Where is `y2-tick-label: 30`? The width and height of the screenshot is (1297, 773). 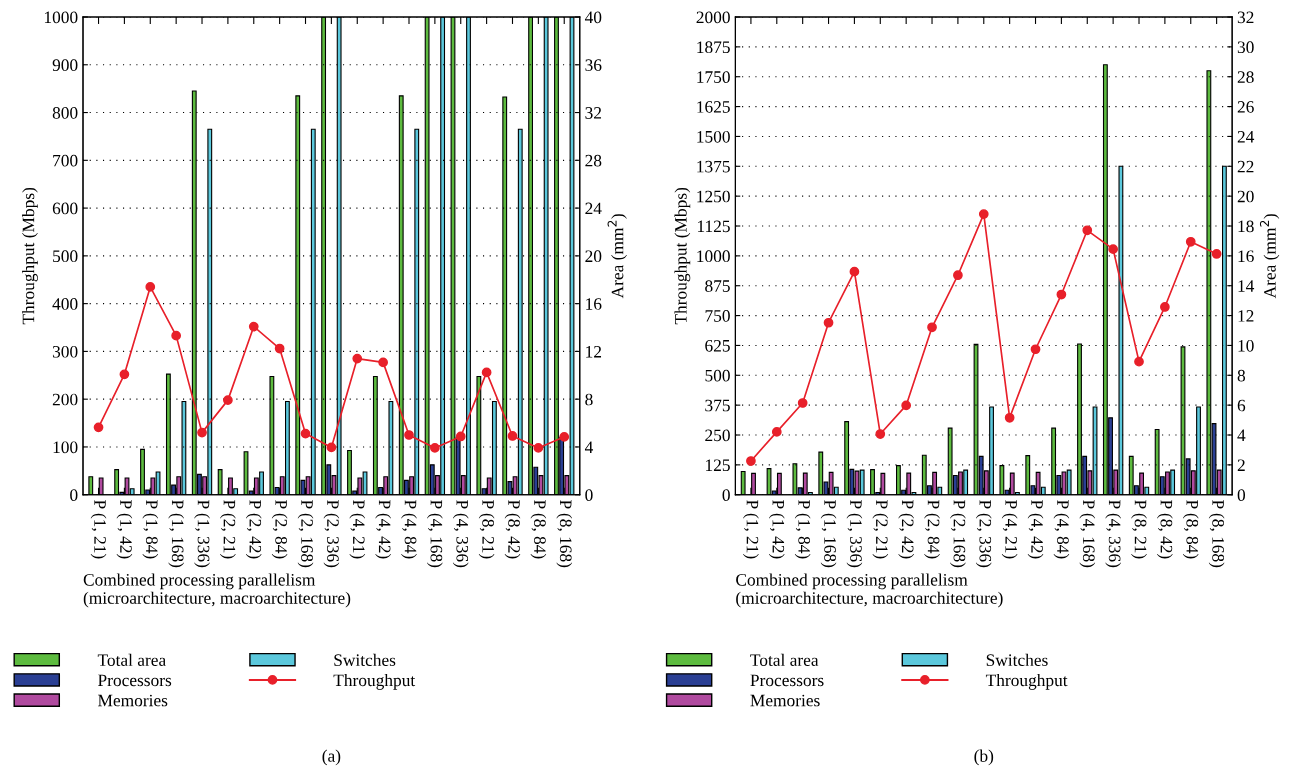
y2-tick-label: 30 is located at coordinates (1245, 47).